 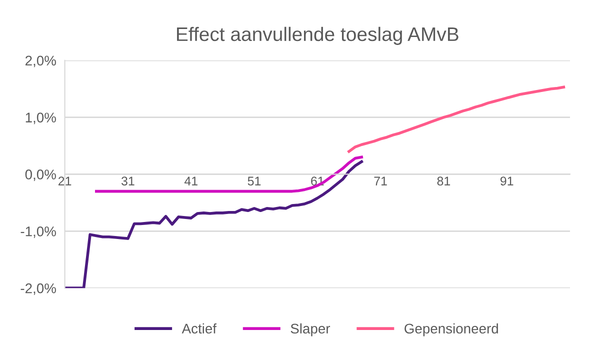 I want to click on chart-title: Effect aanvullende toeslag AMvB, so click(x=317, y=35).